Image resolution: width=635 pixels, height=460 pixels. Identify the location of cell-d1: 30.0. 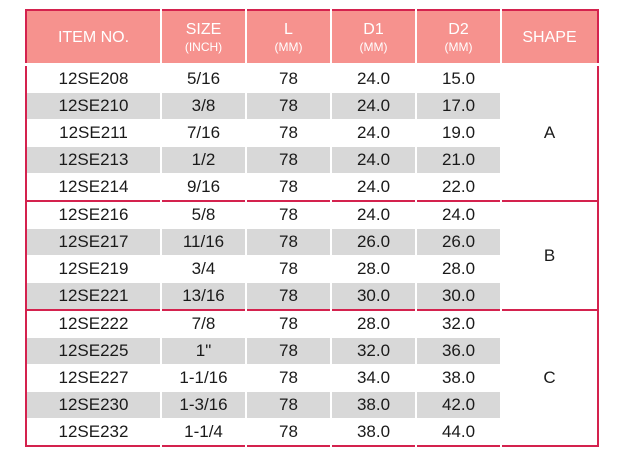
(374, 296).